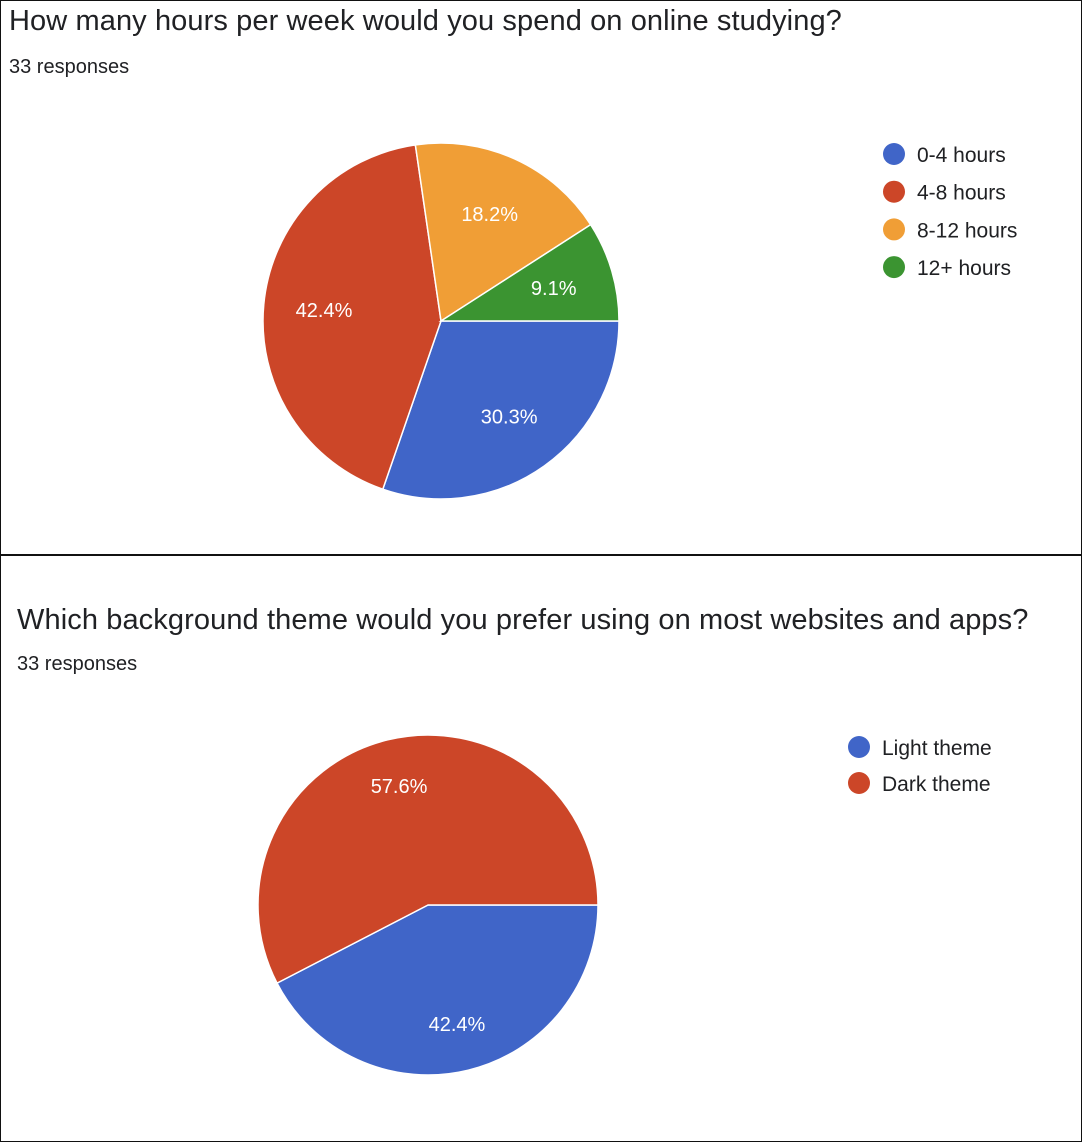 This screenshot has height=1142, width=1082. Describe the element at coordinates (489, 215) in the screenshot. I see `slice-label: 18.2%` at that location.